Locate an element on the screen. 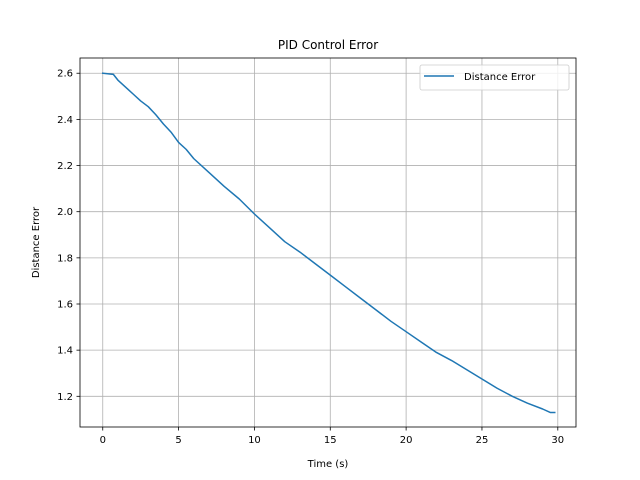 The height and width of the screenshot is (480, 640). x-axis-label: Time (s) is located at coordinates (328, 464).